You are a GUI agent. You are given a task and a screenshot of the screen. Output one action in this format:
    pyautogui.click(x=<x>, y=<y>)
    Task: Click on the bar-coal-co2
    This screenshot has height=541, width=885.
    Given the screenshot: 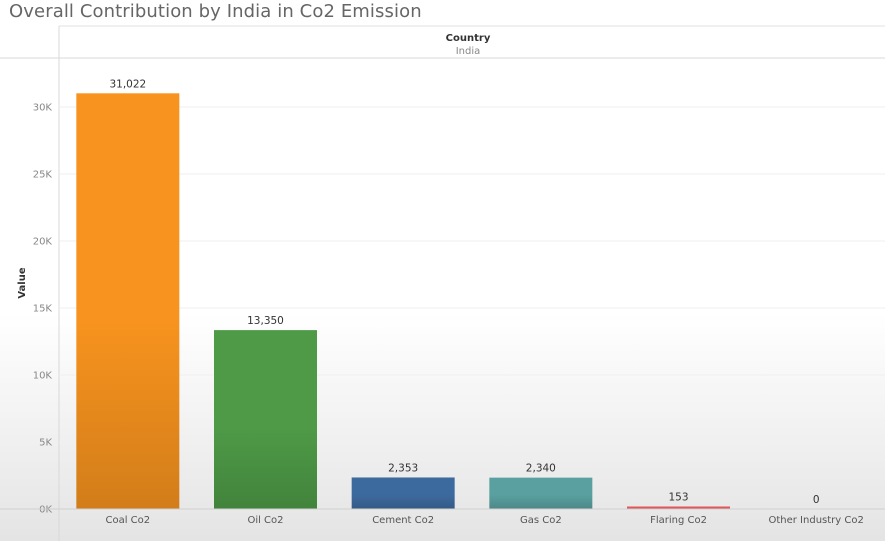 What is the action you would take?
    pyautogui.click(x=128, y=301)
    